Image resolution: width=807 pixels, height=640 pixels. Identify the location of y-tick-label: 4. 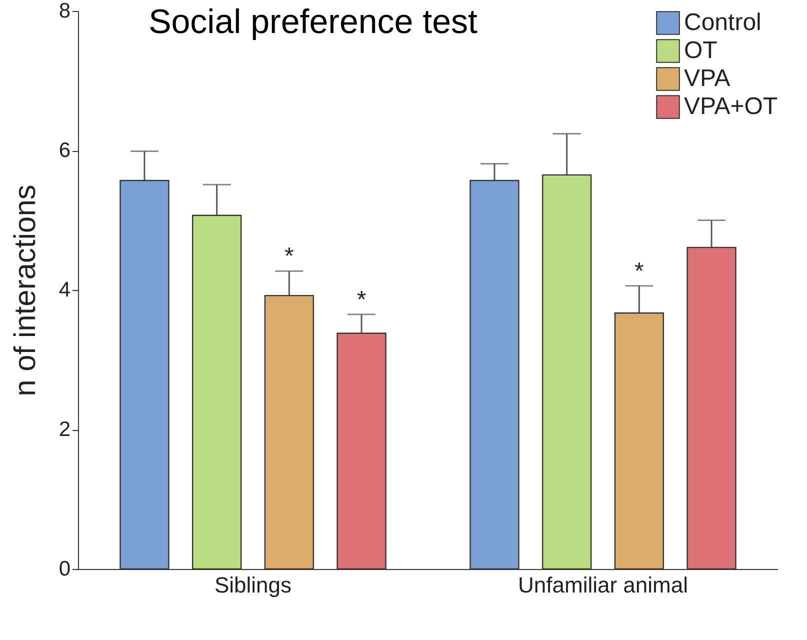
(64, 290).